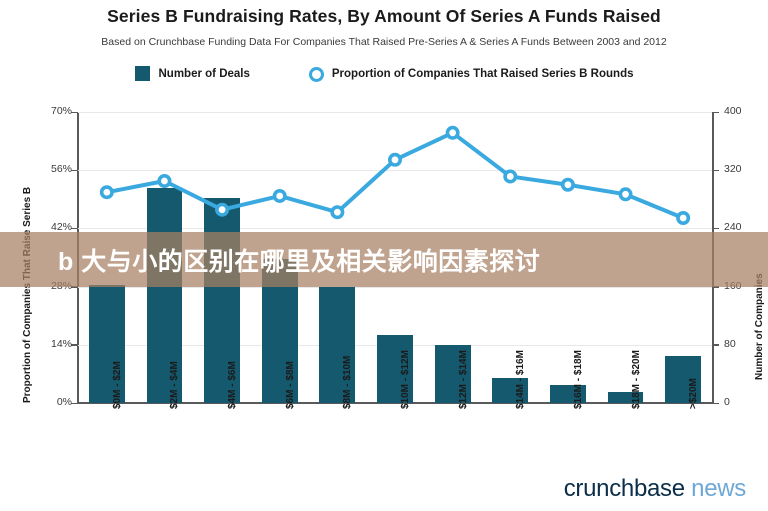 The image size is (768, 511). Describe the element at coordinates (117, 385) in the screenshot. I see `x-axis-tick-label: $0M - $2M` at that location.